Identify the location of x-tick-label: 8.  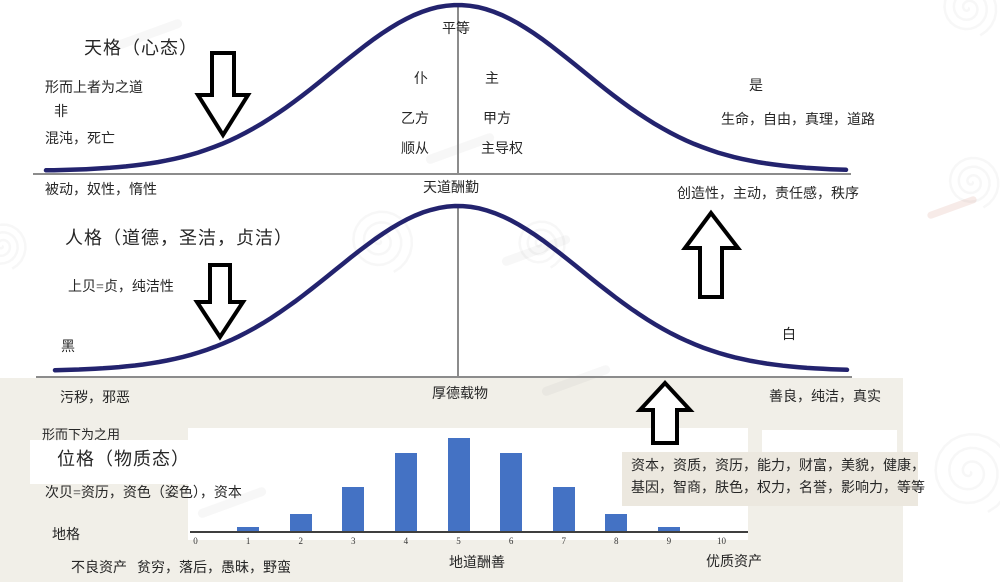
(616, 541).